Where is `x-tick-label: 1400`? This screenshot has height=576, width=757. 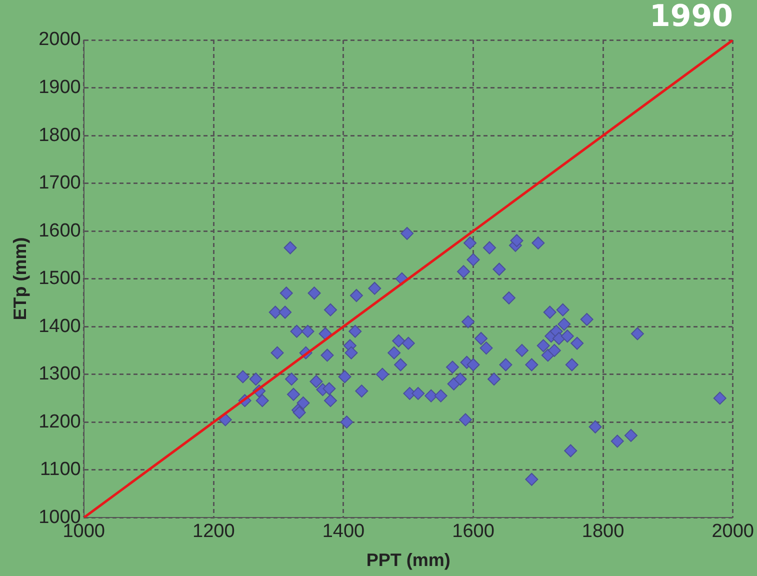 x-tick-label: 1400 is located at coordinates (343, 531).